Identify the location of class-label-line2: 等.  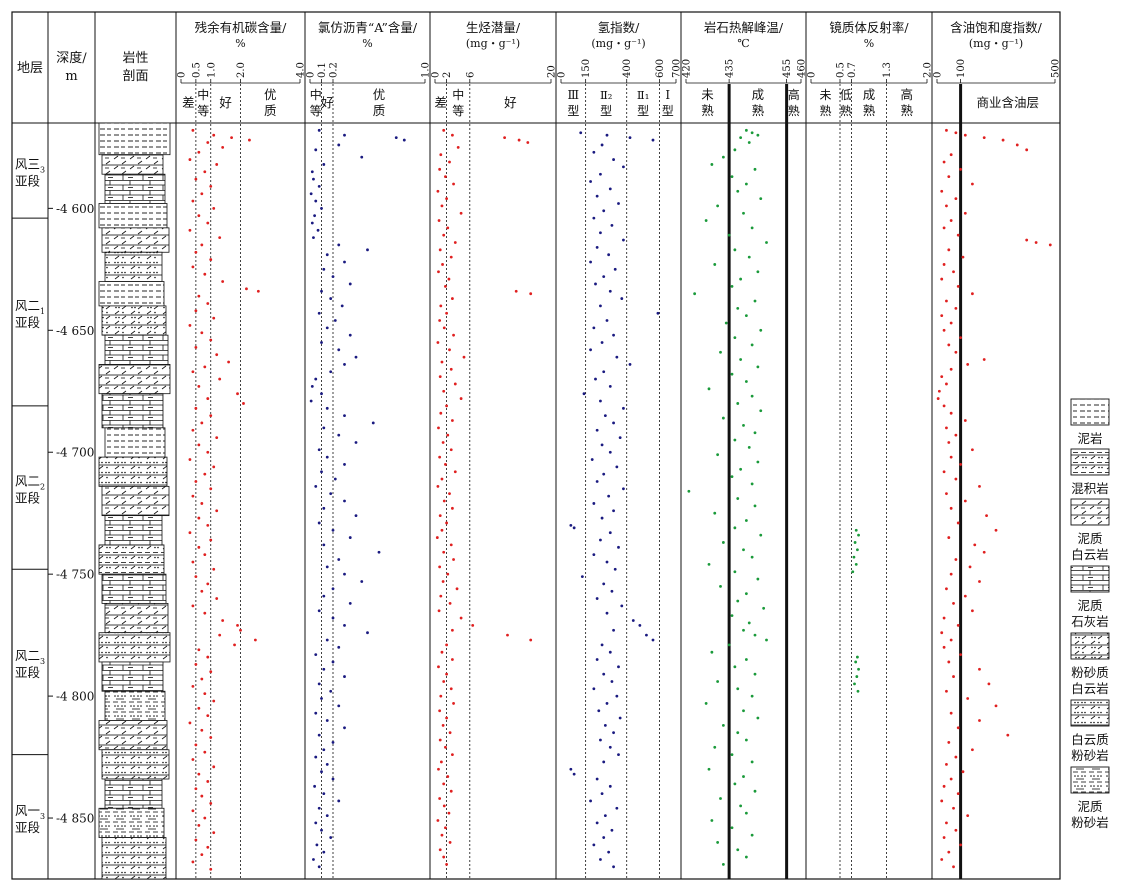
(316, 111).